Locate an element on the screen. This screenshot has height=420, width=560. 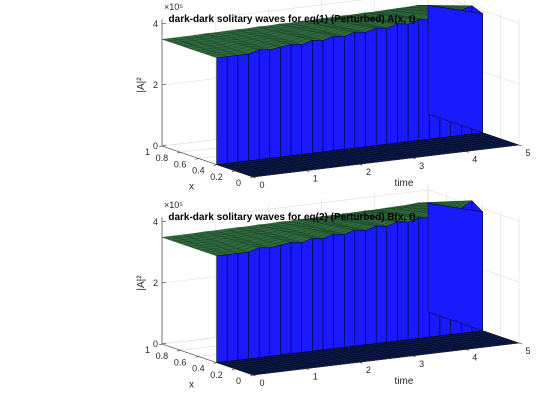
x-axis-label: x is located at coordinates (191, 187).